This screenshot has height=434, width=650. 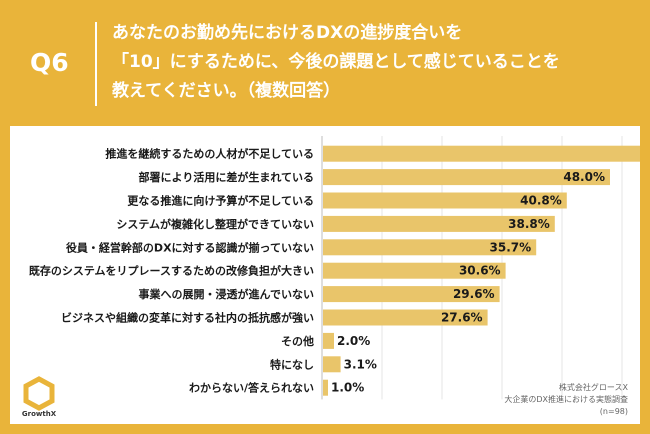 I want to click on growthx-logo: GrowthX, so click(x=39, y=401).